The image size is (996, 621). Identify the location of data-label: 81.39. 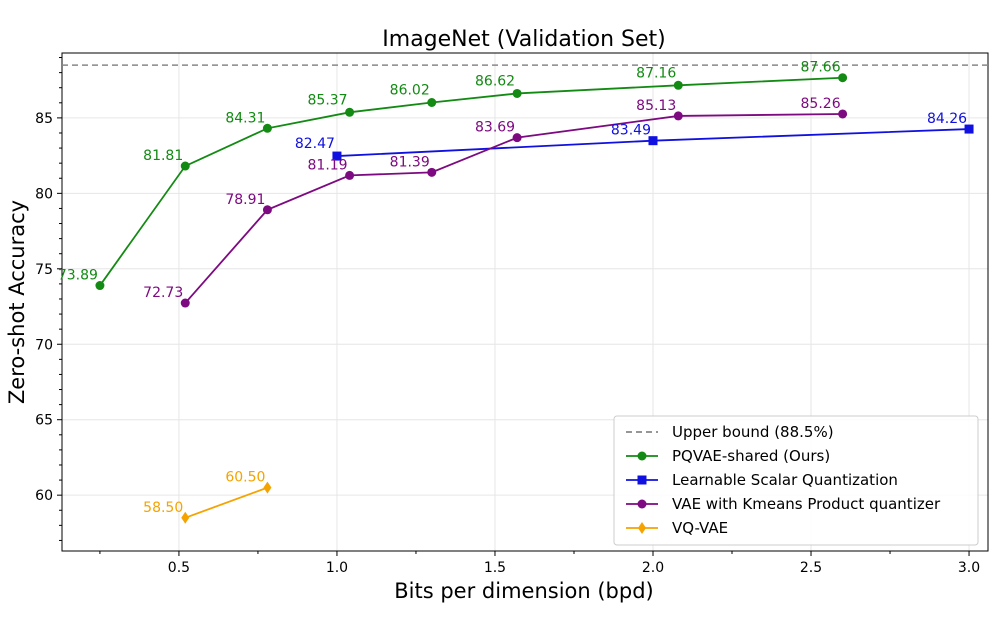
(410, 162).